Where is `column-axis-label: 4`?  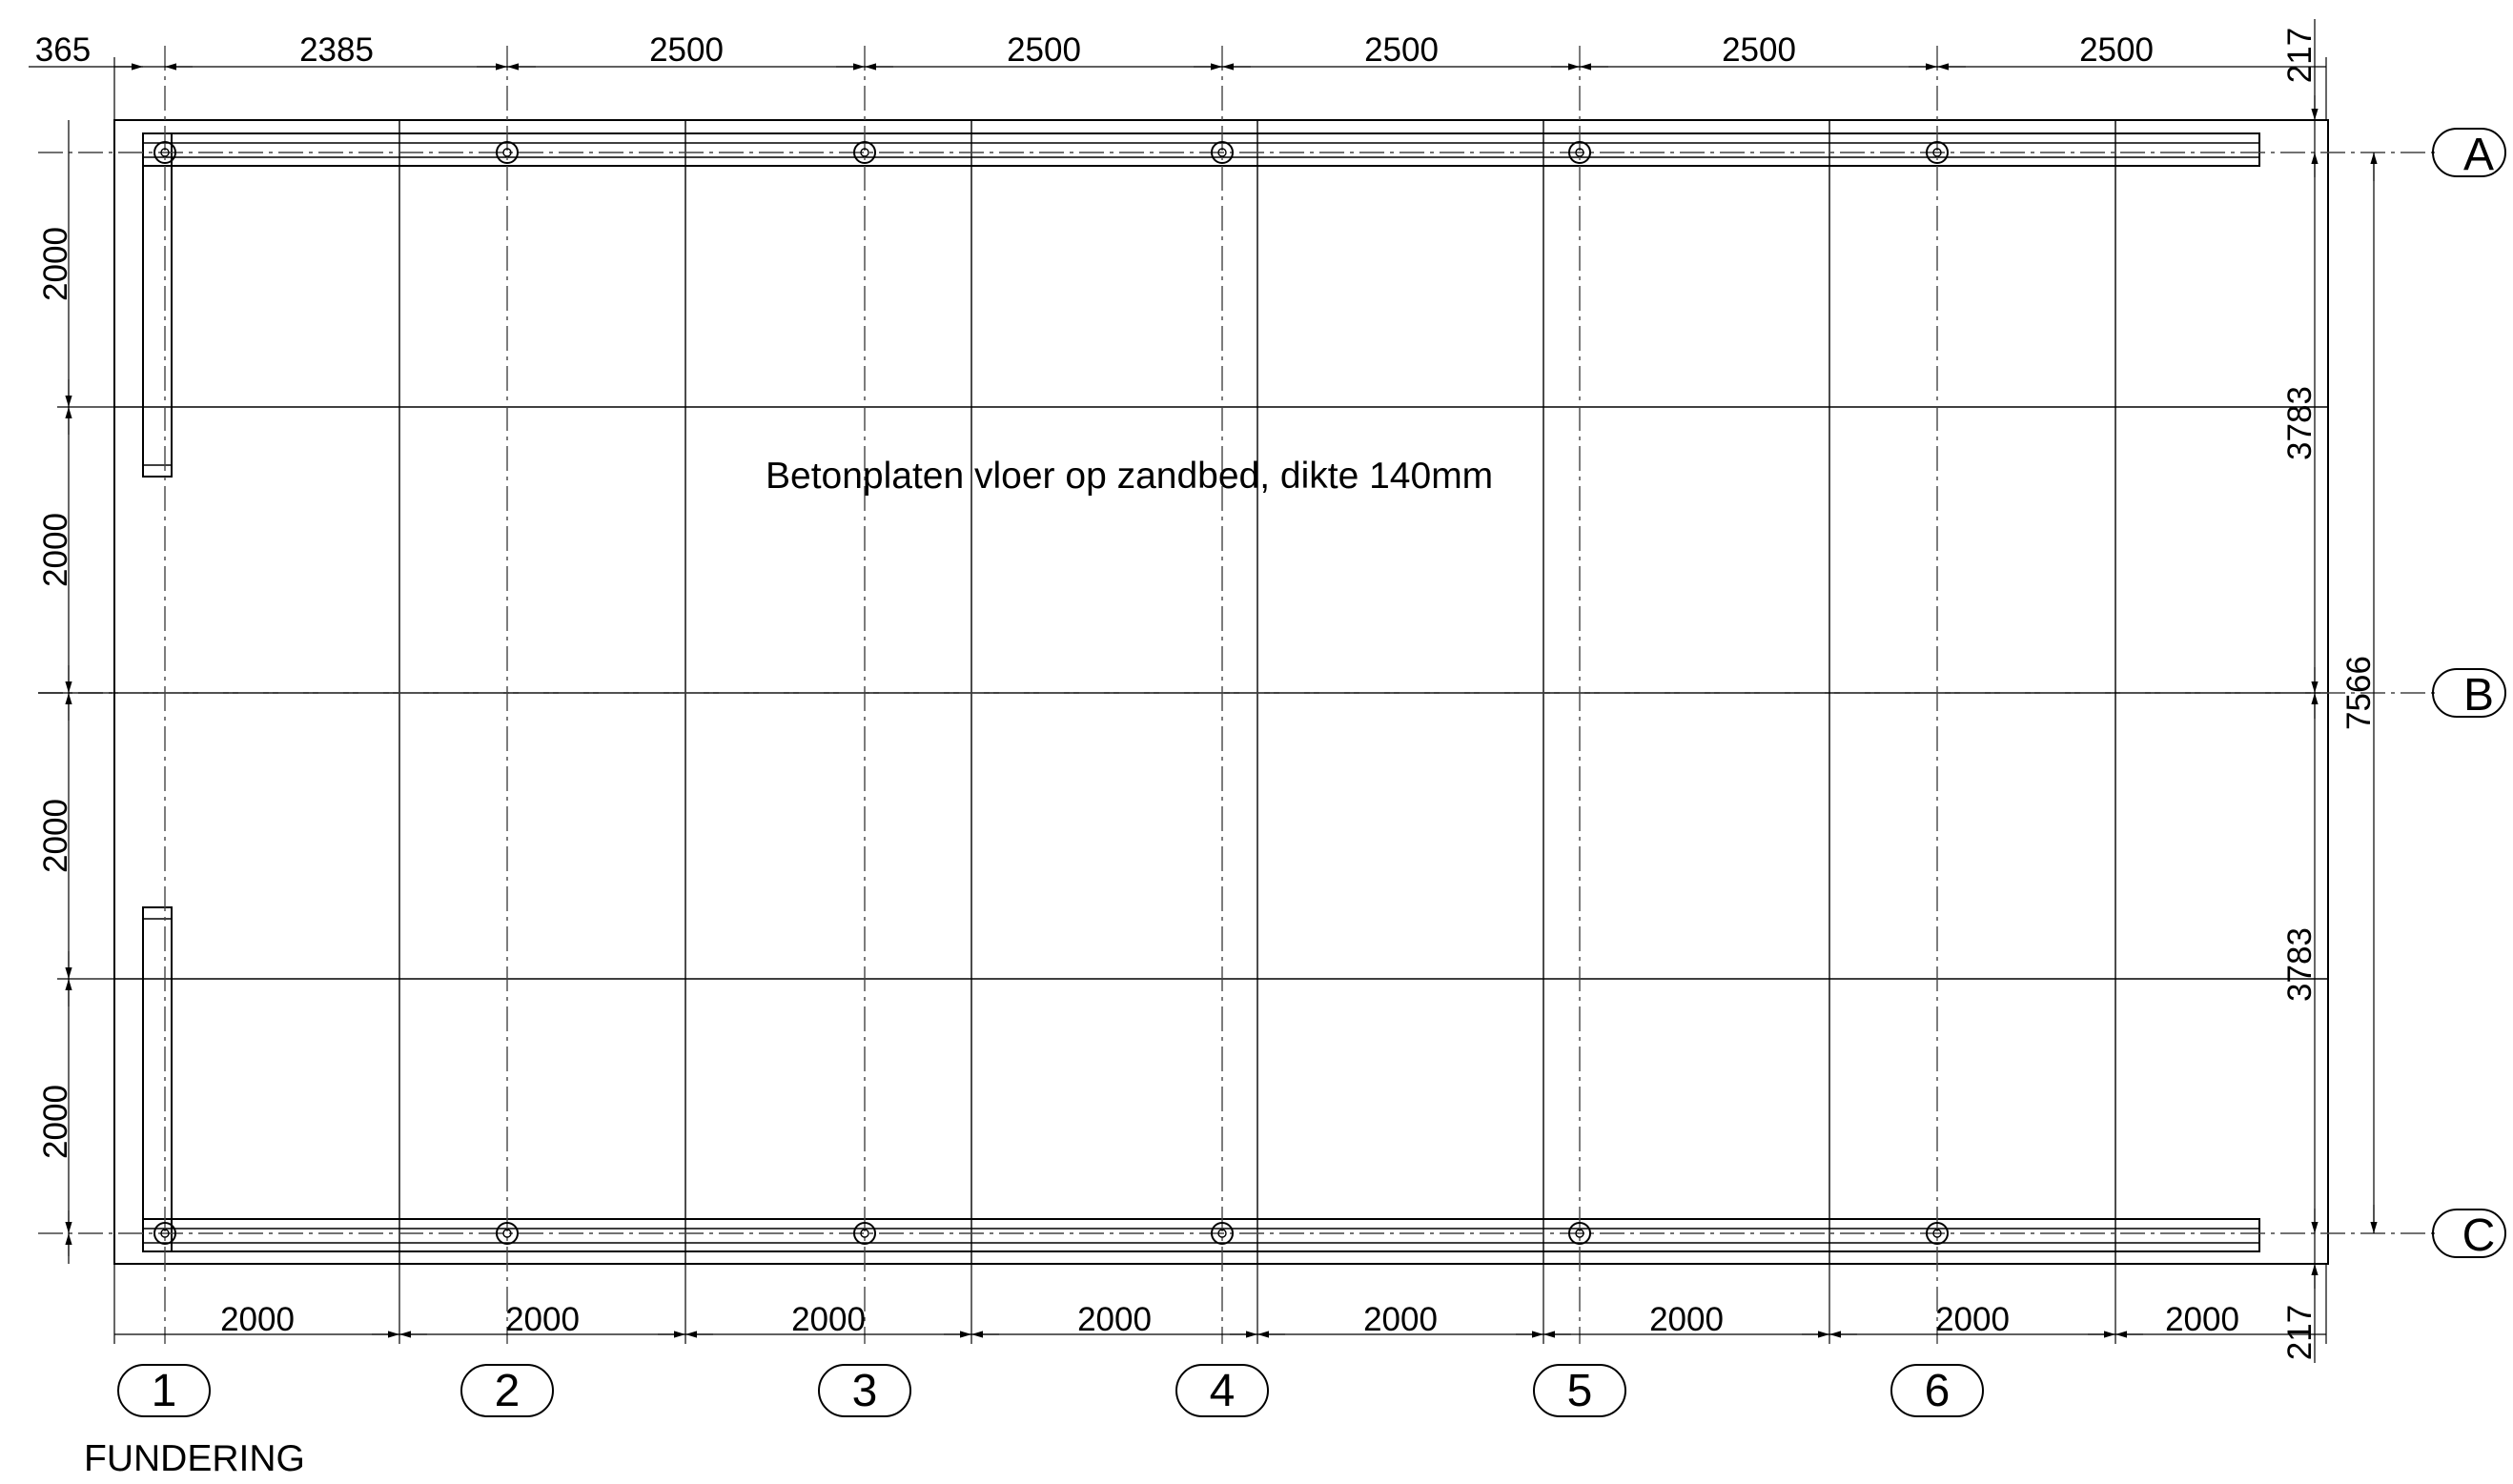
column-axis-label: 4 is located at coordinates (1223, 1391).